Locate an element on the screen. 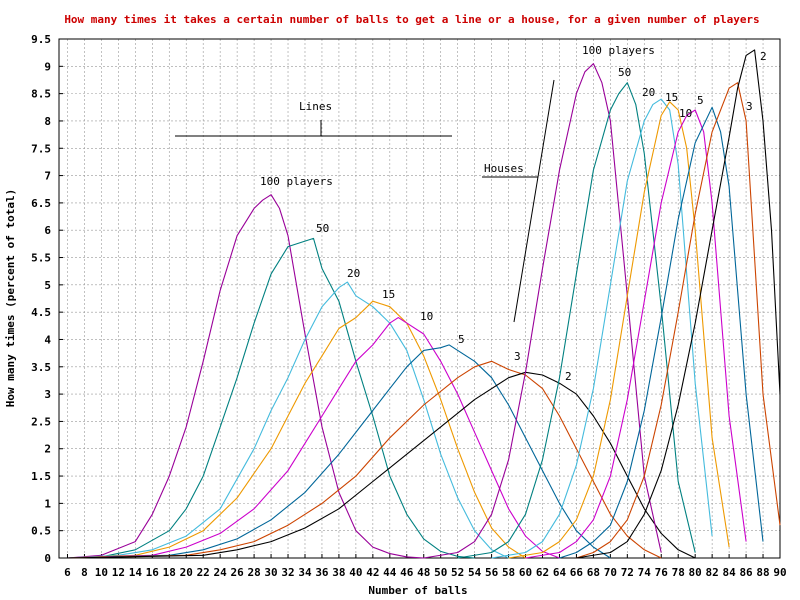  x-tick-label: 44 is located at coordinates (390, 572).